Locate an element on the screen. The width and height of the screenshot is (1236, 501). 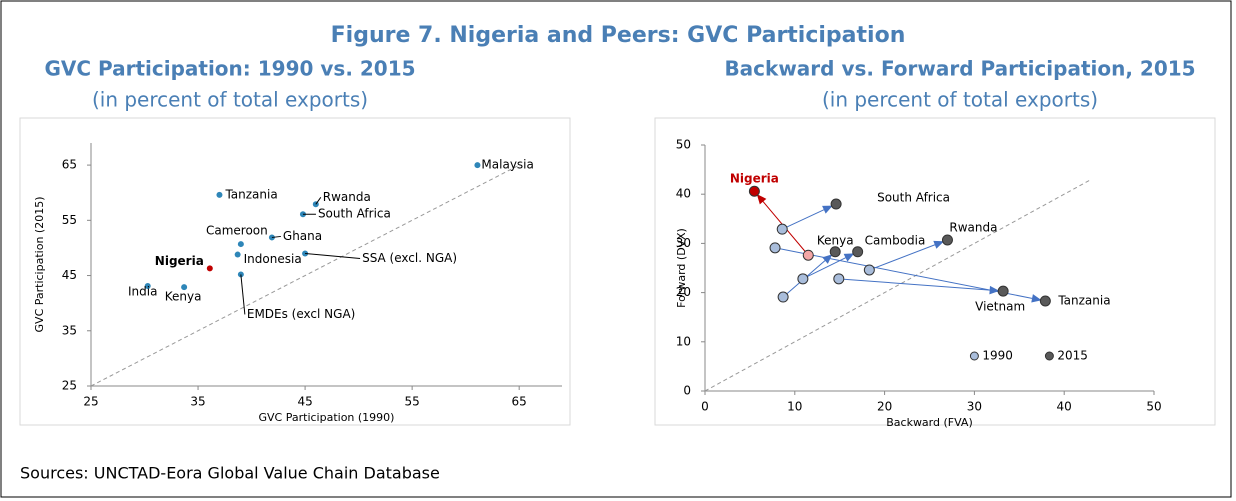
x-tick-label: 0 is located at coordinates (705, 407).